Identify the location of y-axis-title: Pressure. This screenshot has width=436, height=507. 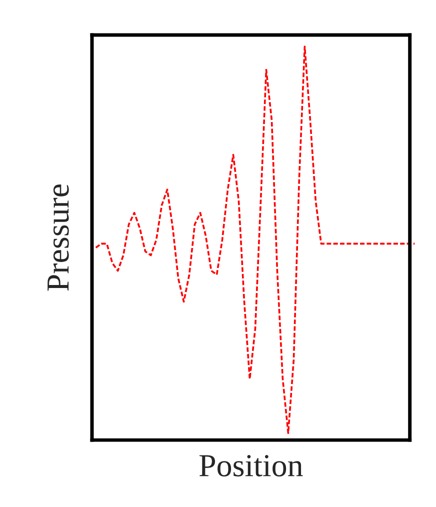
(58, 237).